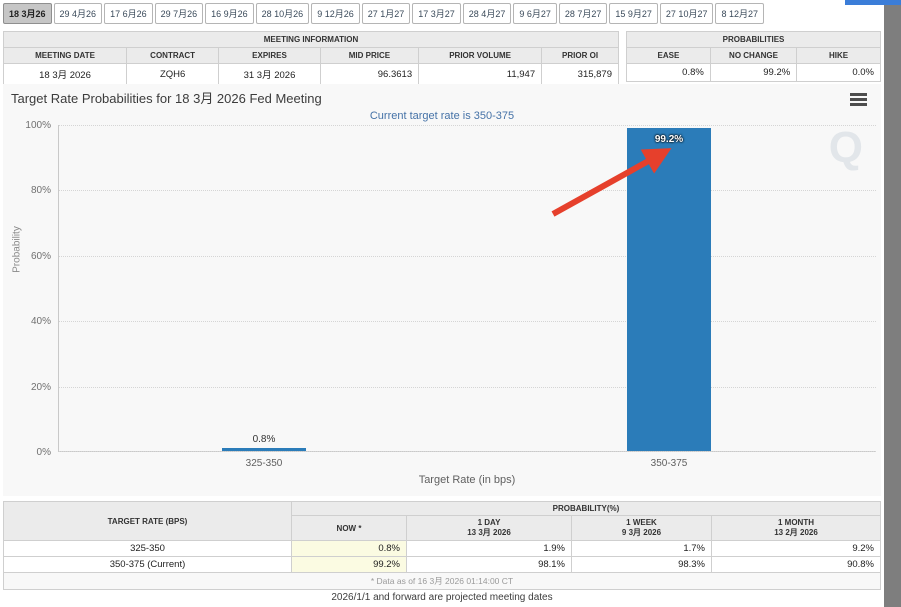 The height and width of the screenshot is (607, 901). Describe the element at coordinates (40, 387) in the screenshot. I see `ytick-20: 20%` at that location.